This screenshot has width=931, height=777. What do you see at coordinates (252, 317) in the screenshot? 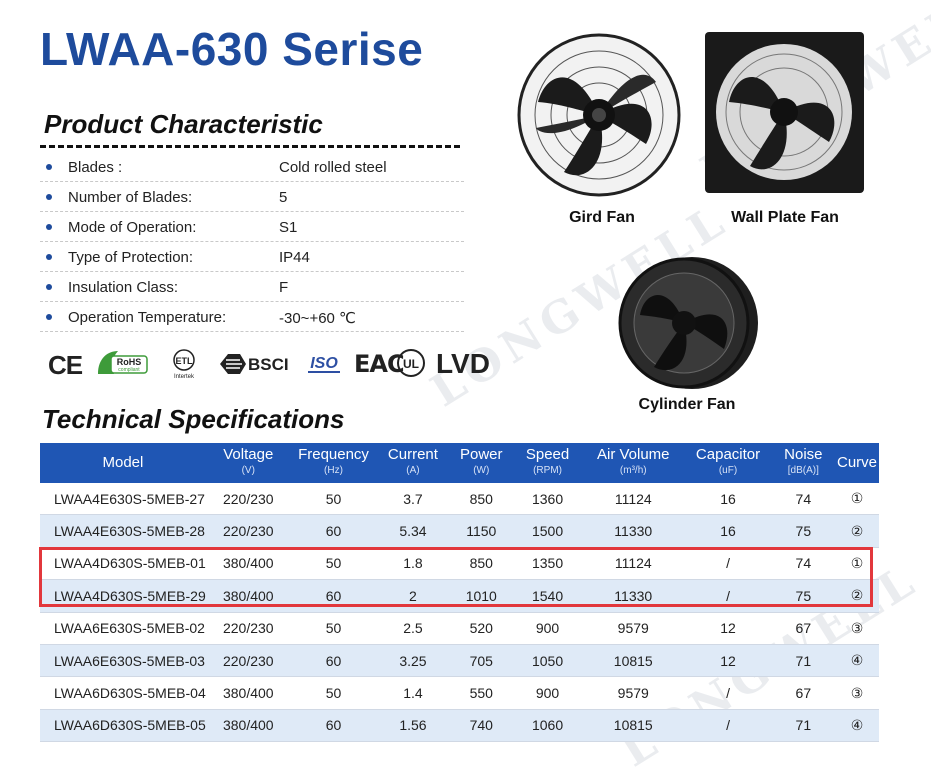
I see `list-item: Operation Temperature: -30~+60 ℃` at bounding box center [252, 317].